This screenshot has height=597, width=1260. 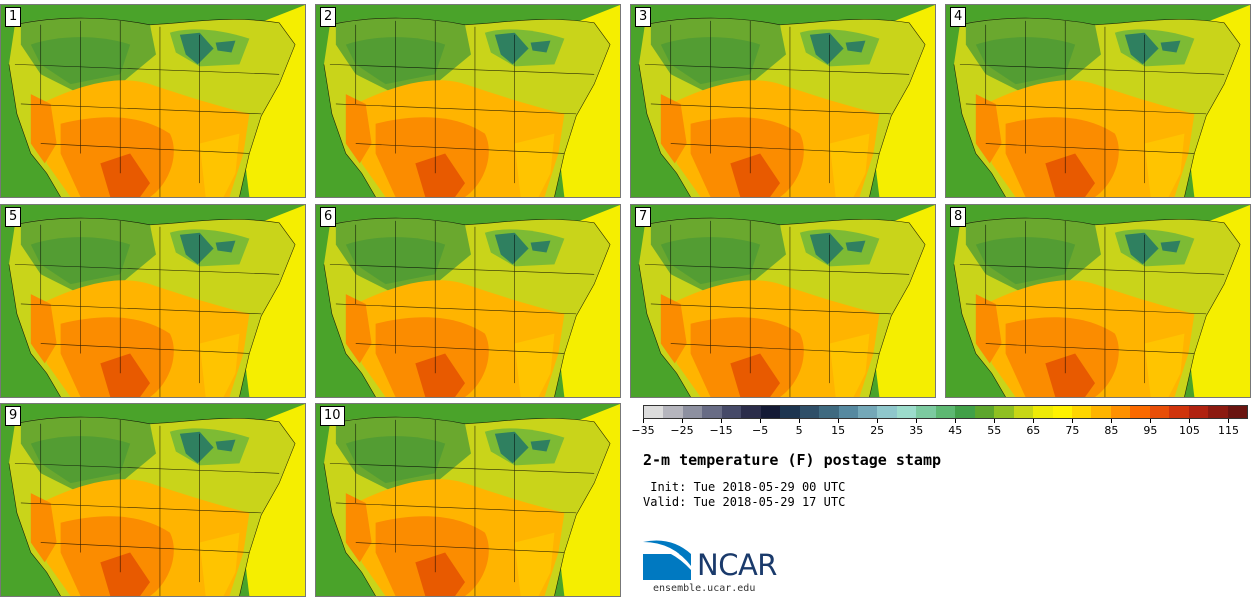 What do you see at coordinates (328, 17) in the screenshot?
I see `panel-number-label: 2` at bounding box center [328, 17].